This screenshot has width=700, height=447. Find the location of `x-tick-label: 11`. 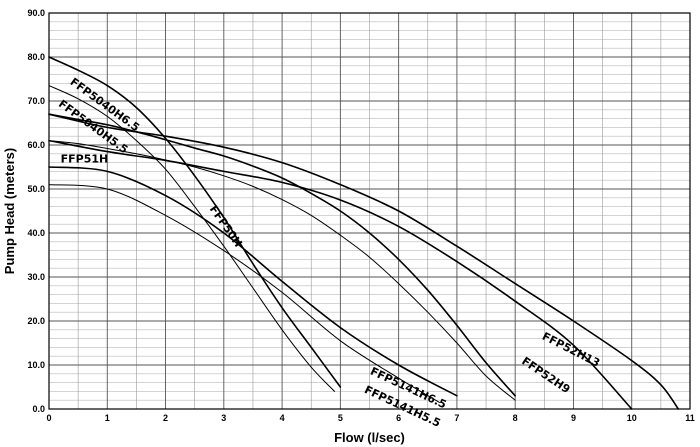

x-tick-label: 11 is located at coordinates (690, 418).